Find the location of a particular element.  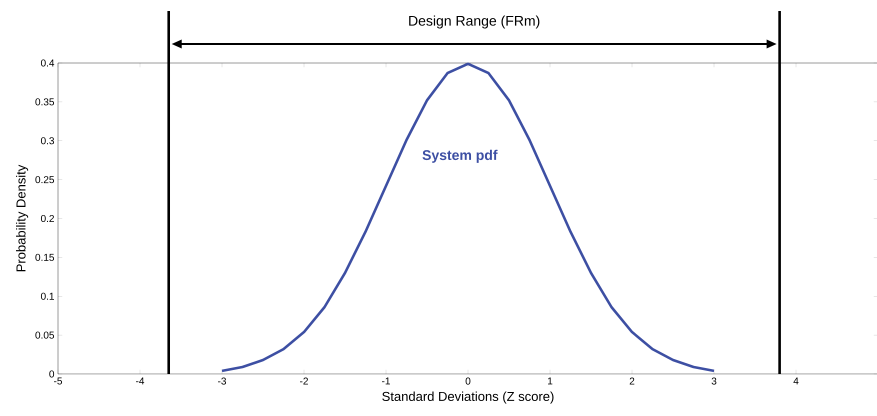

x-tick-label: 1 is located at coordinates (550, 381).